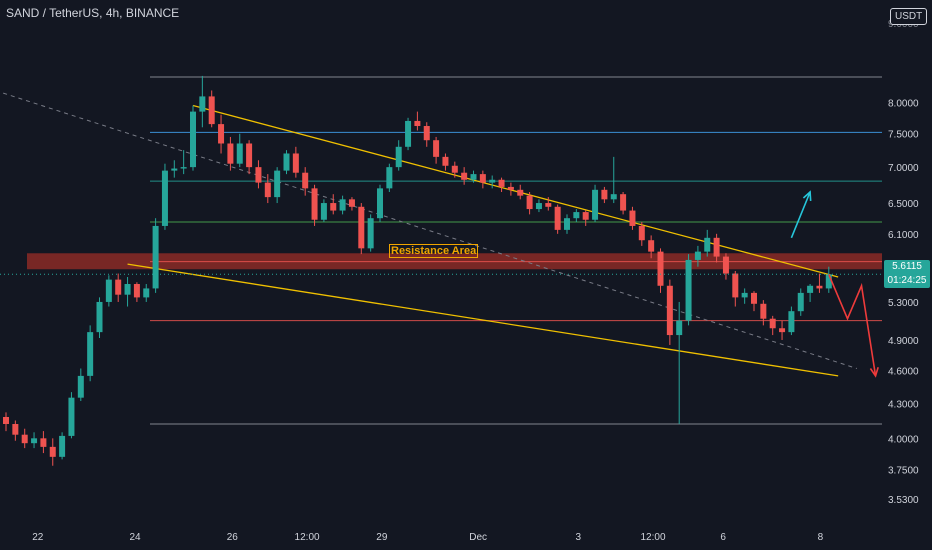 The width and height of the screenshot is (932, 550). I want to click on currency-badge: USDT, so click(909, 16).